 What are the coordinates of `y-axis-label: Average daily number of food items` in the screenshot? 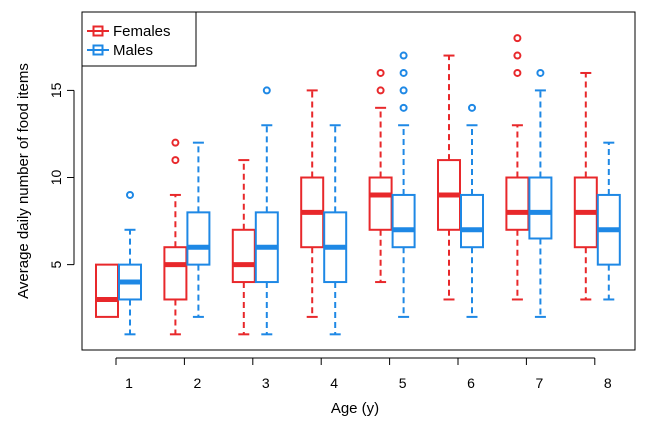 It's located at (23, 181).